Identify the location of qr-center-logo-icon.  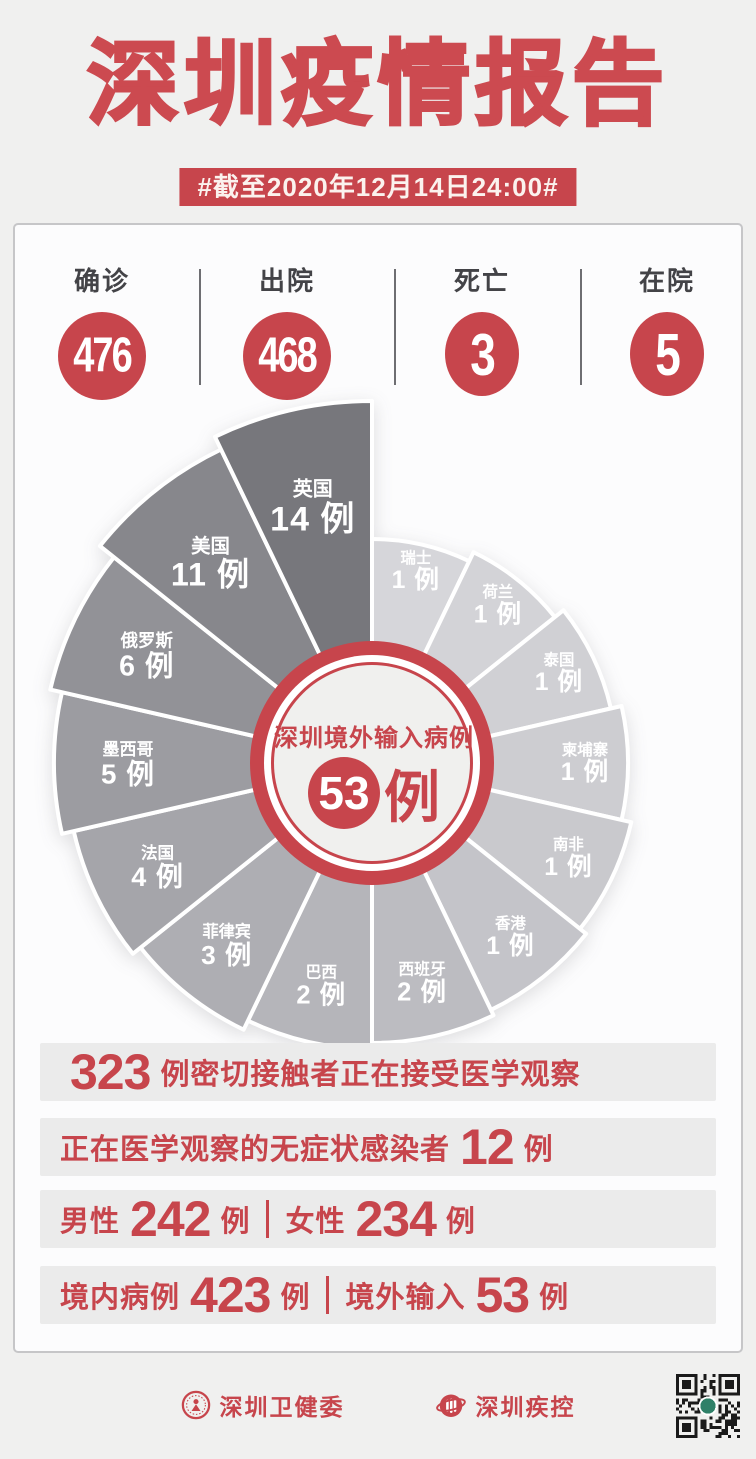
(708, 1406).